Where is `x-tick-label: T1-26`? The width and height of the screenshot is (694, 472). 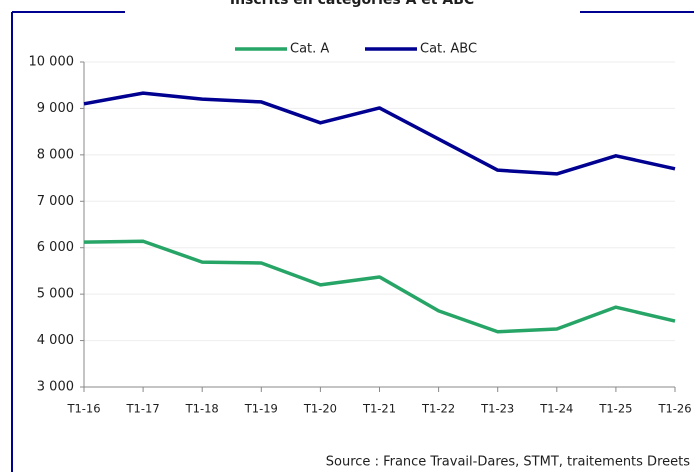
x-tick-label: T1-26 is located at coordinates (674, 409).